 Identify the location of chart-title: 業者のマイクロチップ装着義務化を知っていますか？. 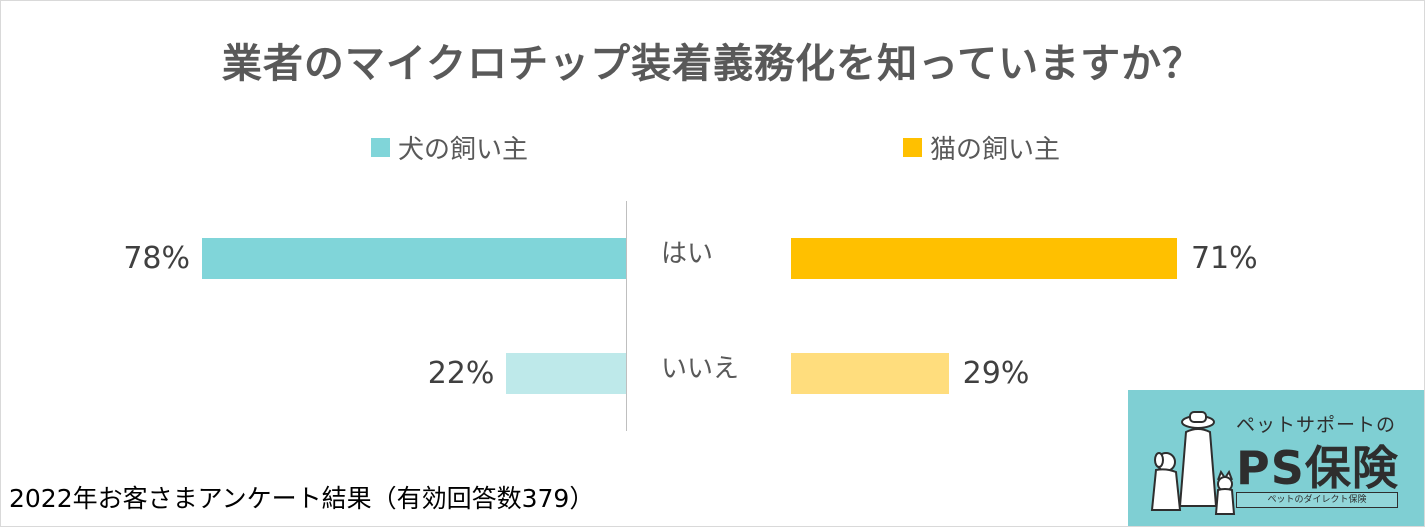
(712, 64).